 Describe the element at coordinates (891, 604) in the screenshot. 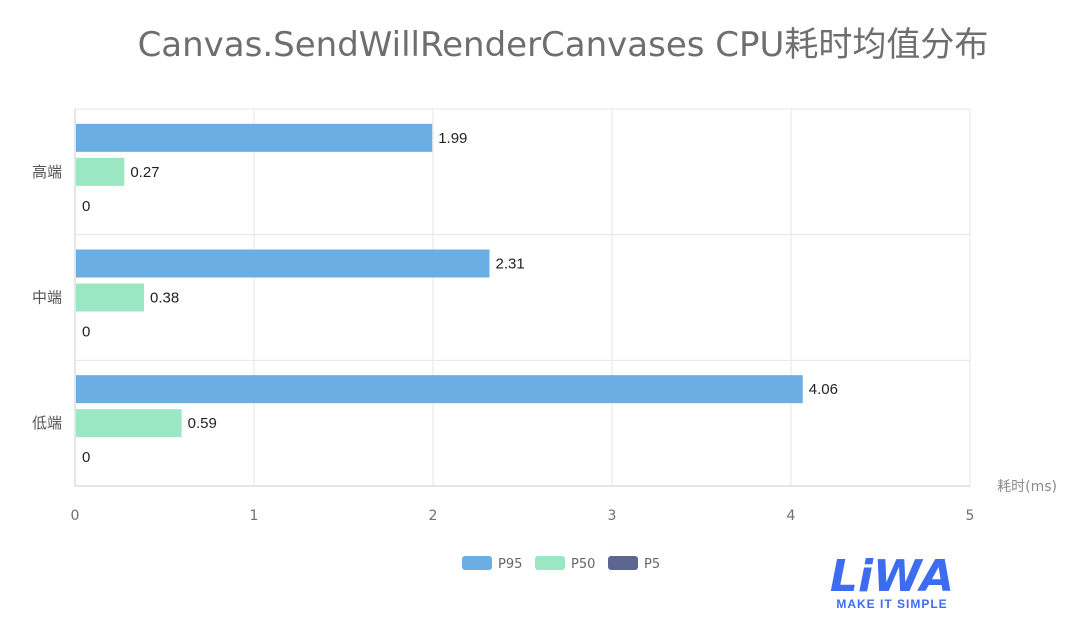

I see `logo-tagline: MAKE IT SIMPLE` at that location.